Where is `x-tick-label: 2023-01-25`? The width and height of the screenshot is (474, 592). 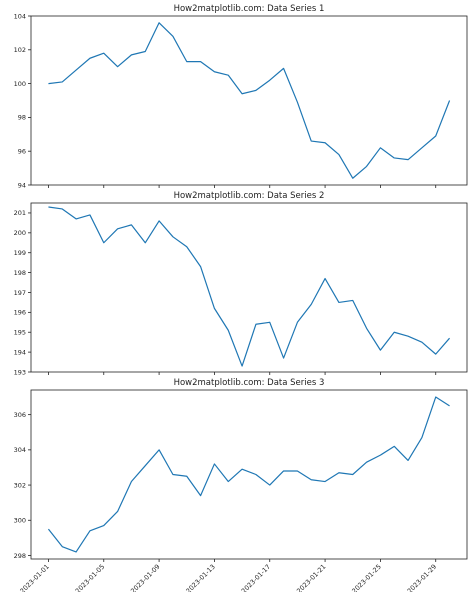 x-tick-label: 2023-01-25 is located at coordinates (366, 577).